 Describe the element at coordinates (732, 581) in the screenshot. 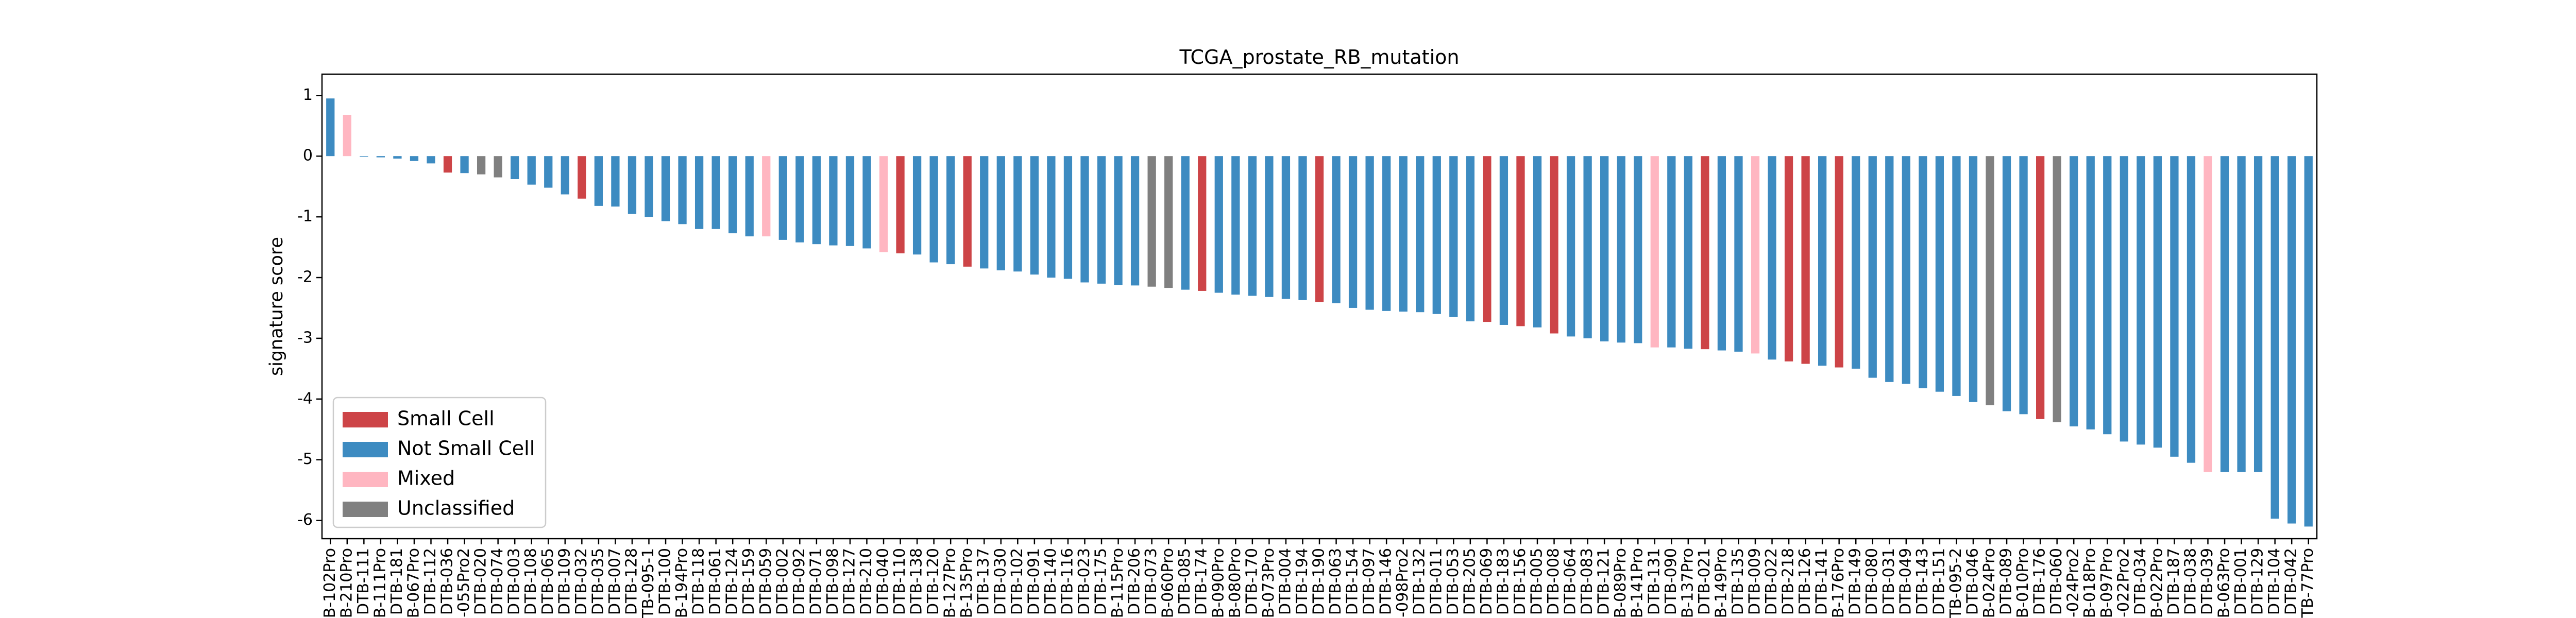

I see `x-tick-label: DTB-124` at that location.